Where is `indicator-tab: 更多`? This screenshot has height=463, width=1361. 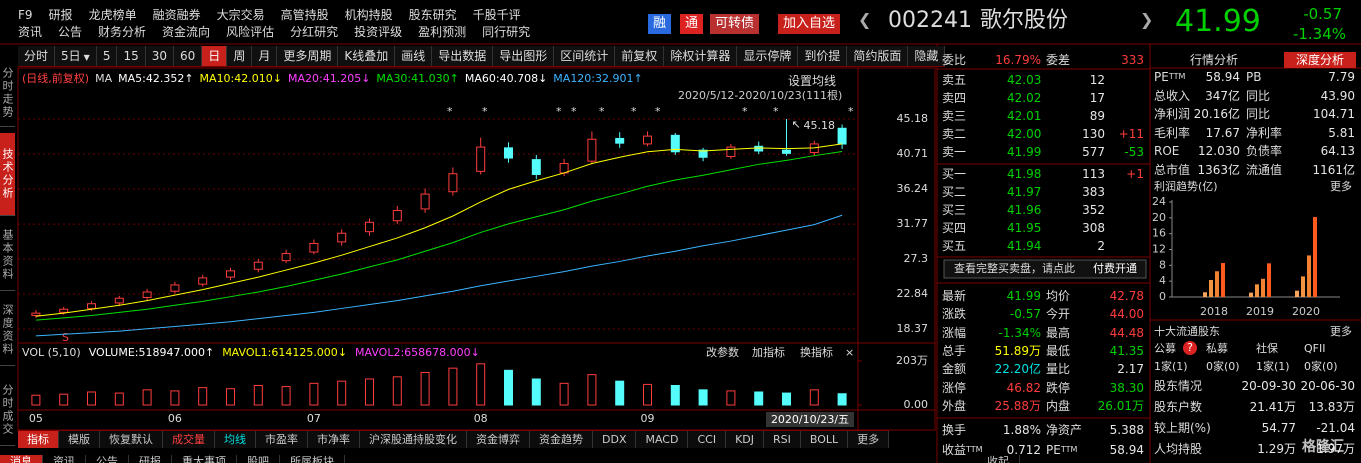
indicator-tab: 更多 is located at coordinates (869, 439).